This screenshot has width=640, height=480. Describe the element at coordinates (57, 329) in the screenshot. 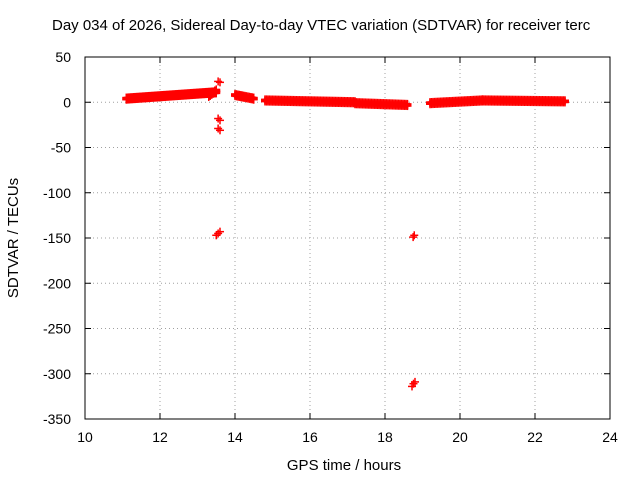

I see `y-tick-label: -250` at that location.